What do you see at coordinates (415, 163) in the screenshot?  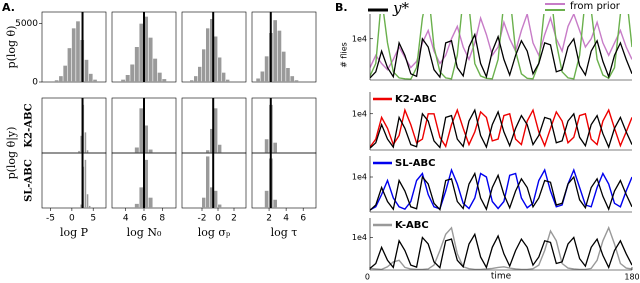 I see `legend-label: SL-ABC` at bounding box center [415, 163].